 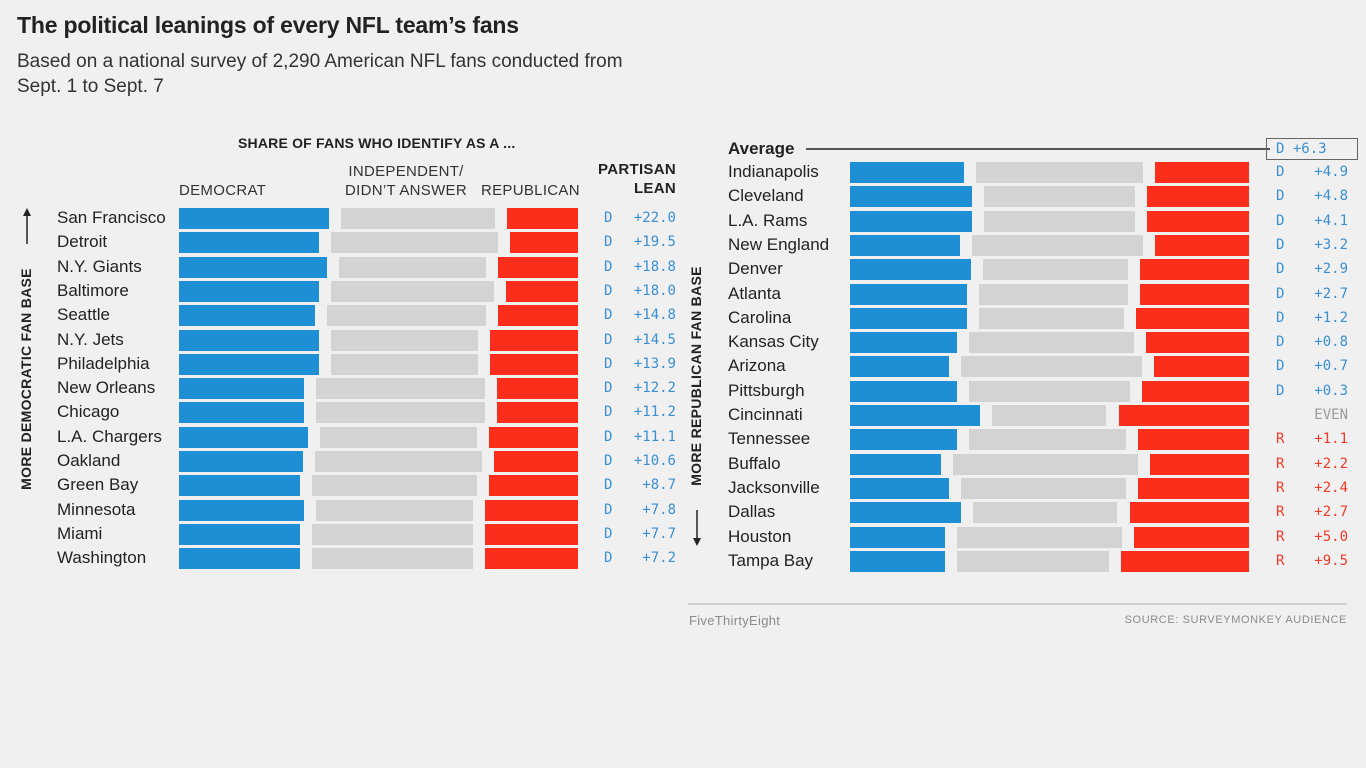 I want to click on team-label: Tennessee, so click(x=769, y=439).